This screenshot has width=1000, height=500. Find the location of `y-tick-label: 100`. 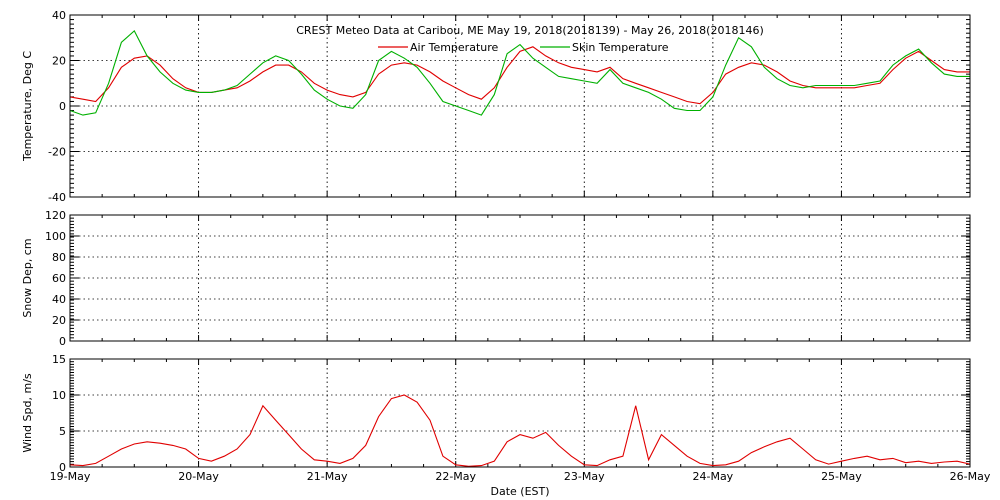

y-tick-label: 100 is located at coordinates (55, 236).